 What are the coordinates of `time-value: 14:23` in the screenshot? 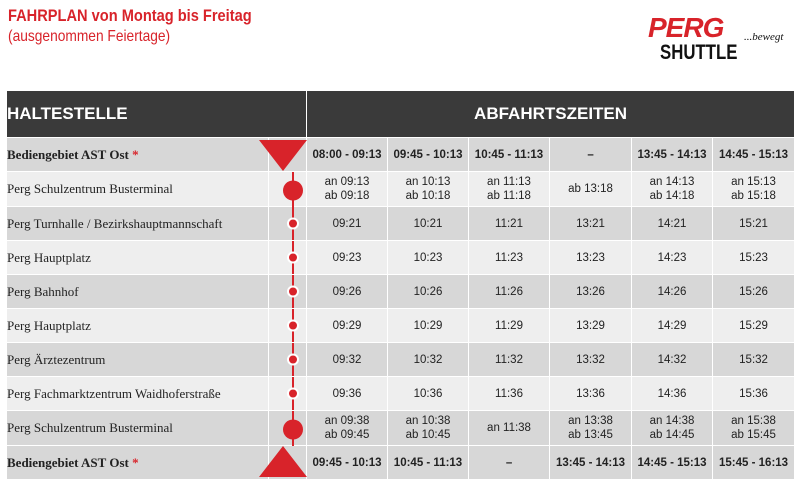 It's located at (672, 257).